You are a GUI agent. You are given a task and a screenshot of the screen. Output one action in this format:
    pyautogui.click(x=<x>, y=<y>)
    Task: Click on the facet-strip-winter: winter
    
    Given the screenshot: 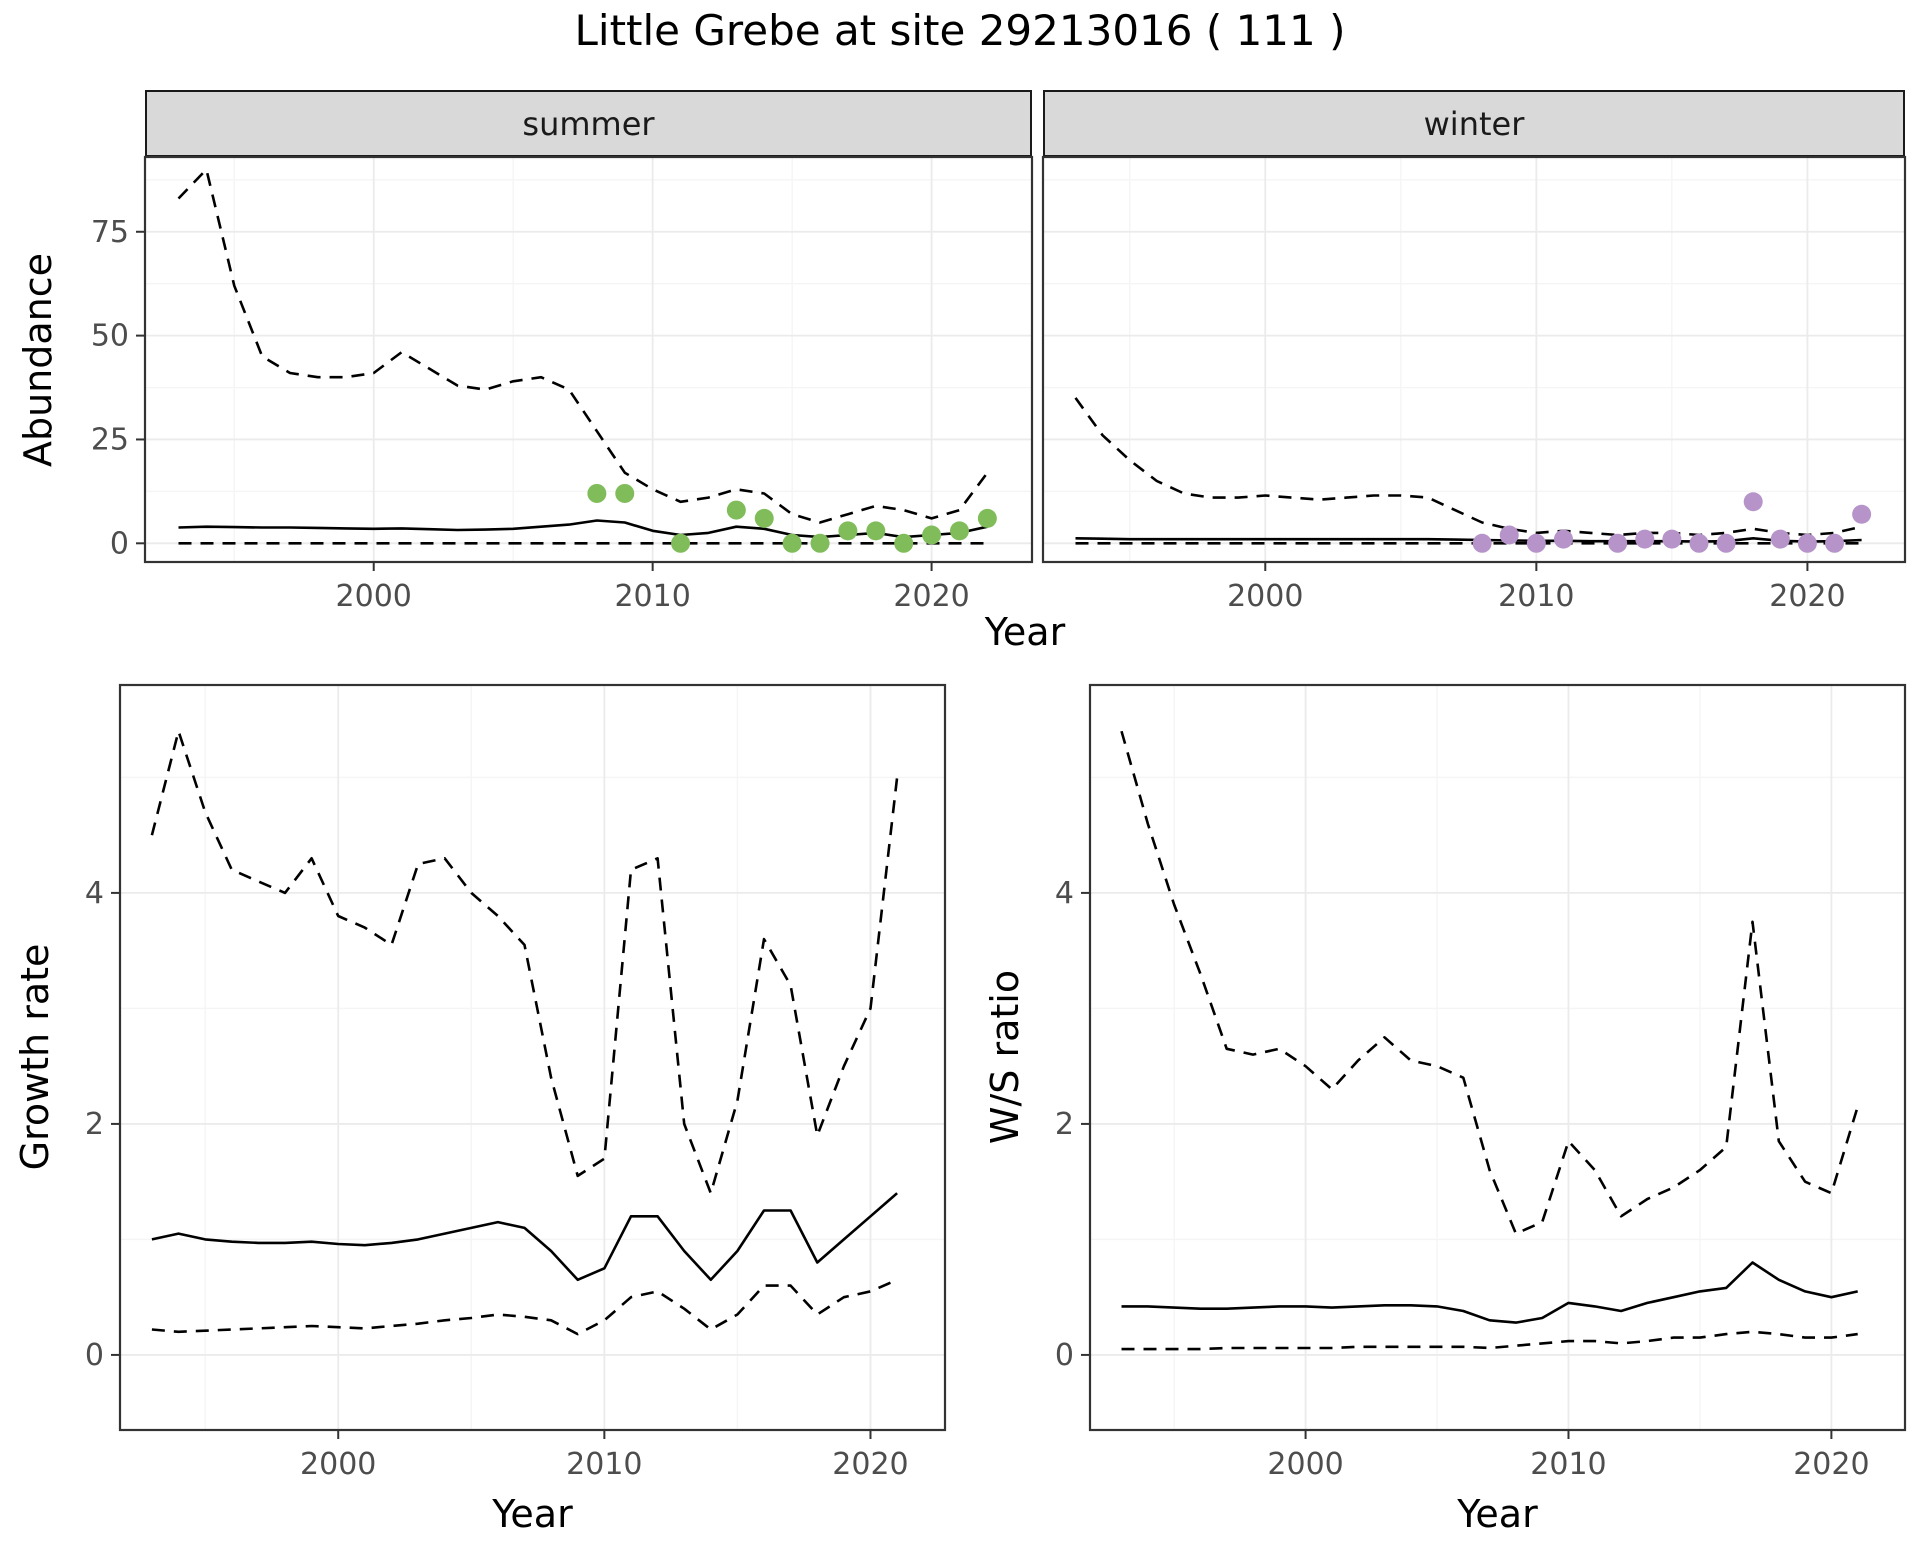 What is the action you would take?
    pyautogui.click(x=1474, y=123)
    